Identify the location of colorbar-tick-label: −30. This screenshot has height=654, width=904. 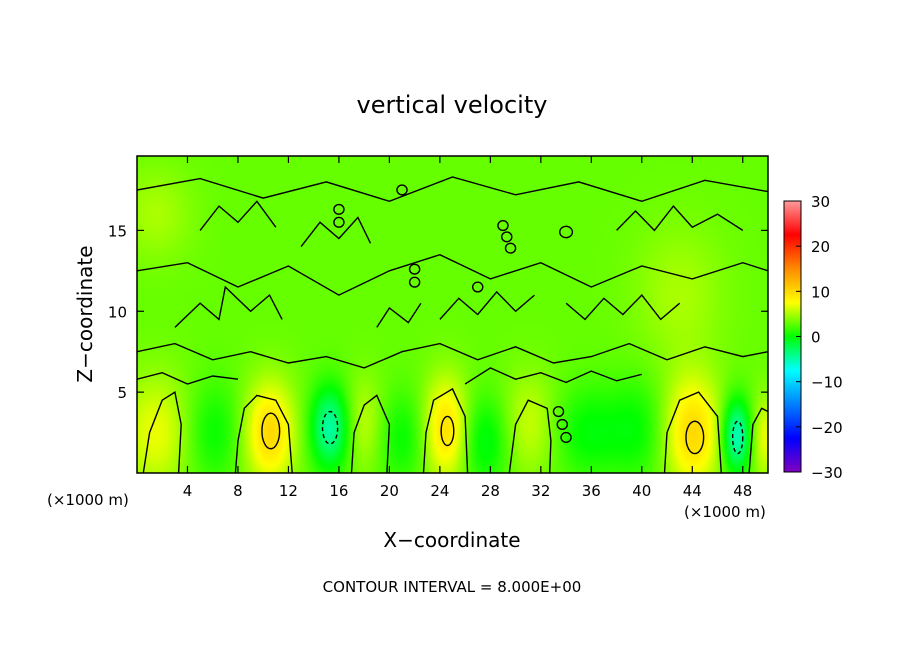
(827, 473).